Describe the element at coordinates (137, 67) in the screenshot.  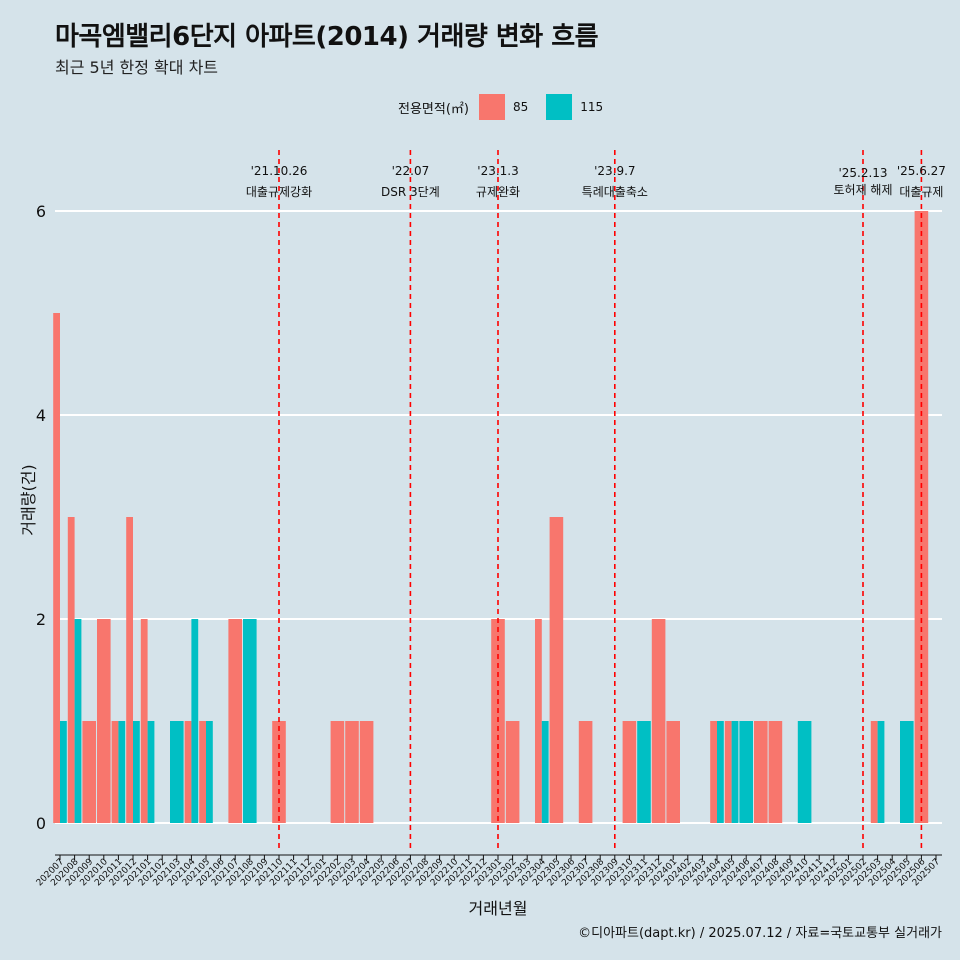
I see `chart-subtitle: 최근 5년 한정 확대 차트` at that location.